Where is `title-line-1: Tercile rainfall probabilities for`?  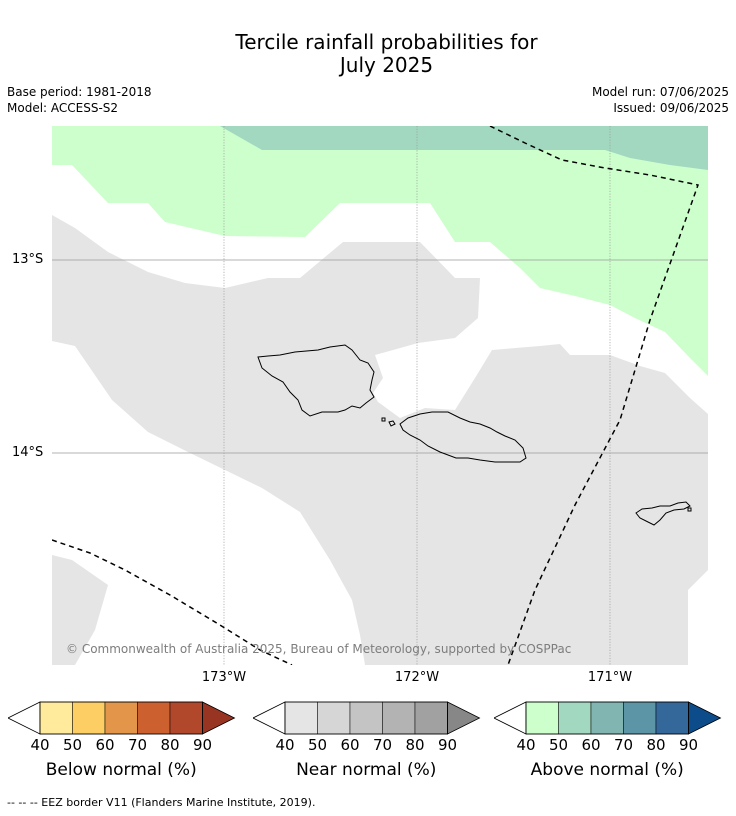 title-line-1: Tercile rainfall probabilities for is located at coordinates (386, 42).